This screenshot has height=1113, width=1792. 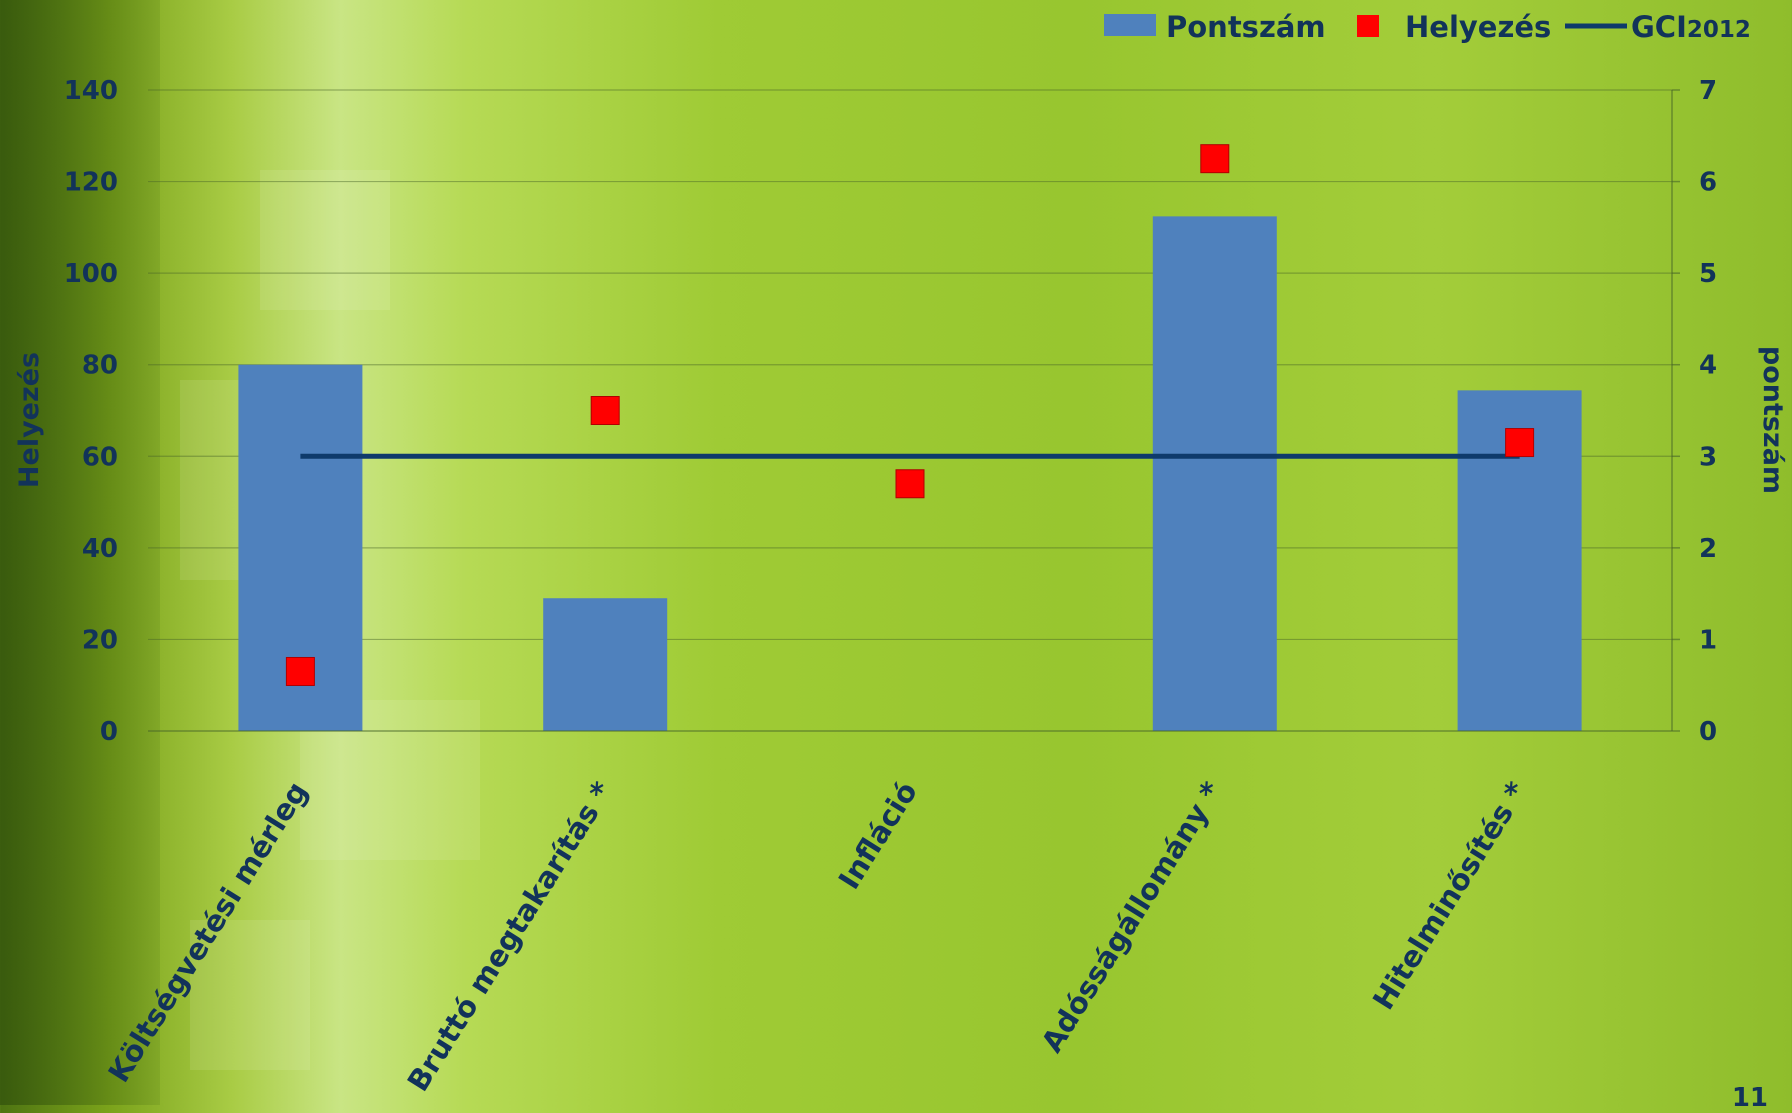 What do you see at coordinates (91, 183) in the screenshot?
I see `tick-label: 120` at bounding box center [91, 183].